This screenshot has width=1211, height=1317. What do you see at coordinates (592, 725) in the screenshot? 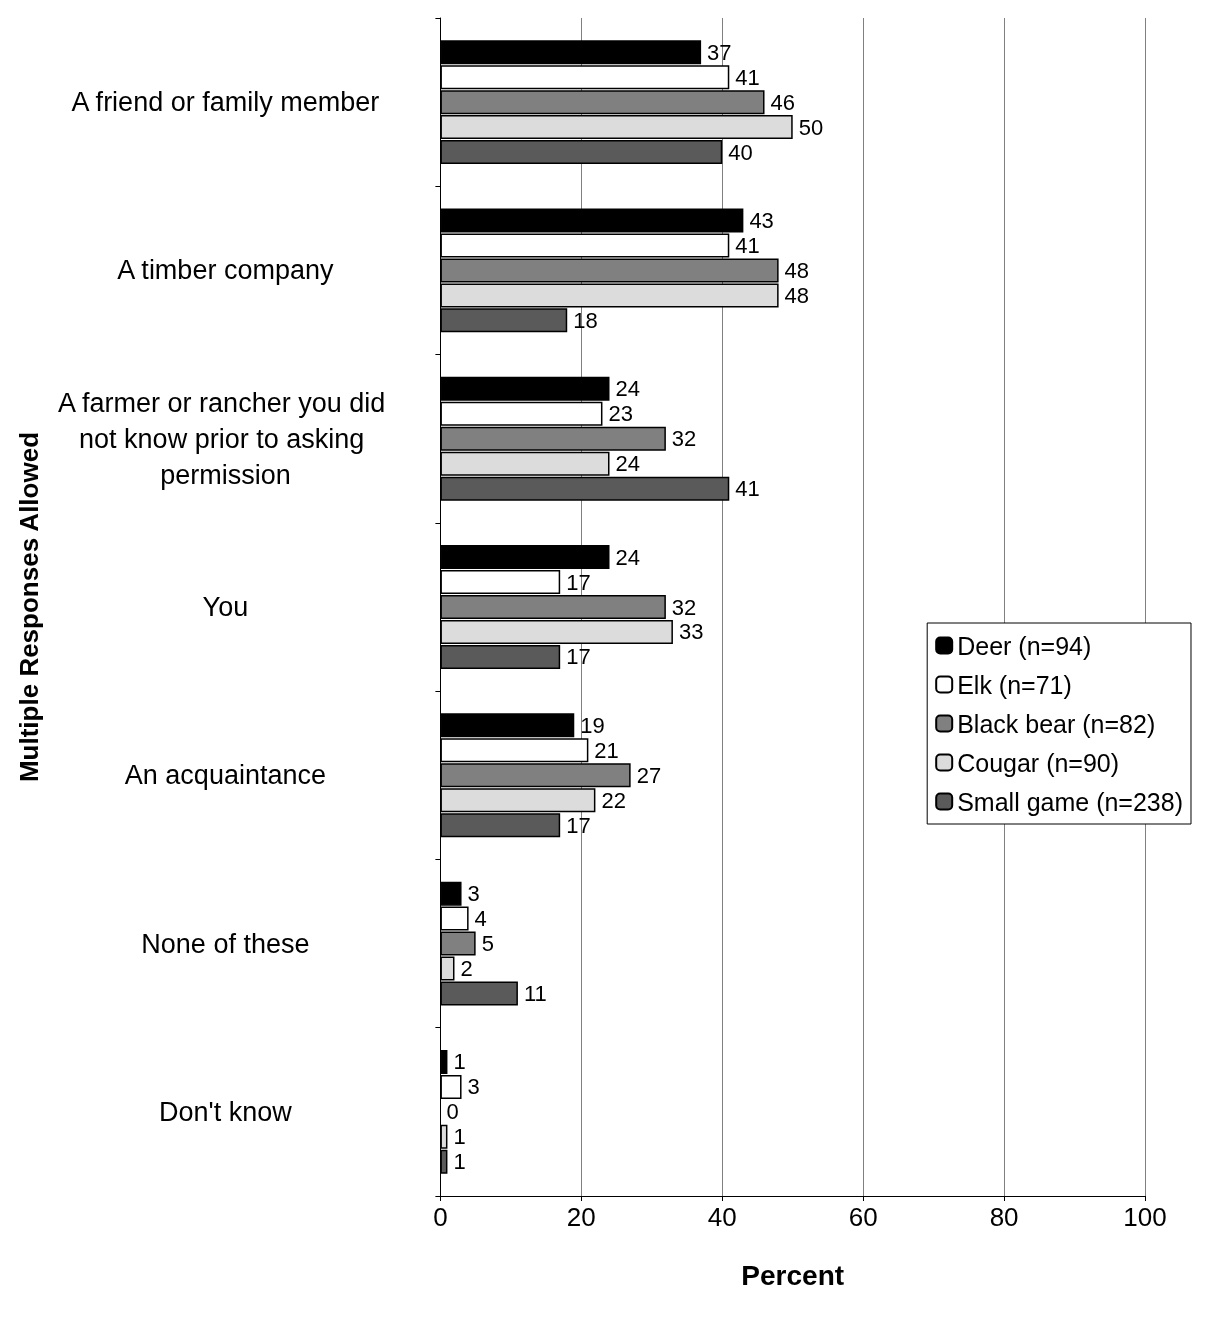
I see `data-label: 19` at bounding box center [592, 725].